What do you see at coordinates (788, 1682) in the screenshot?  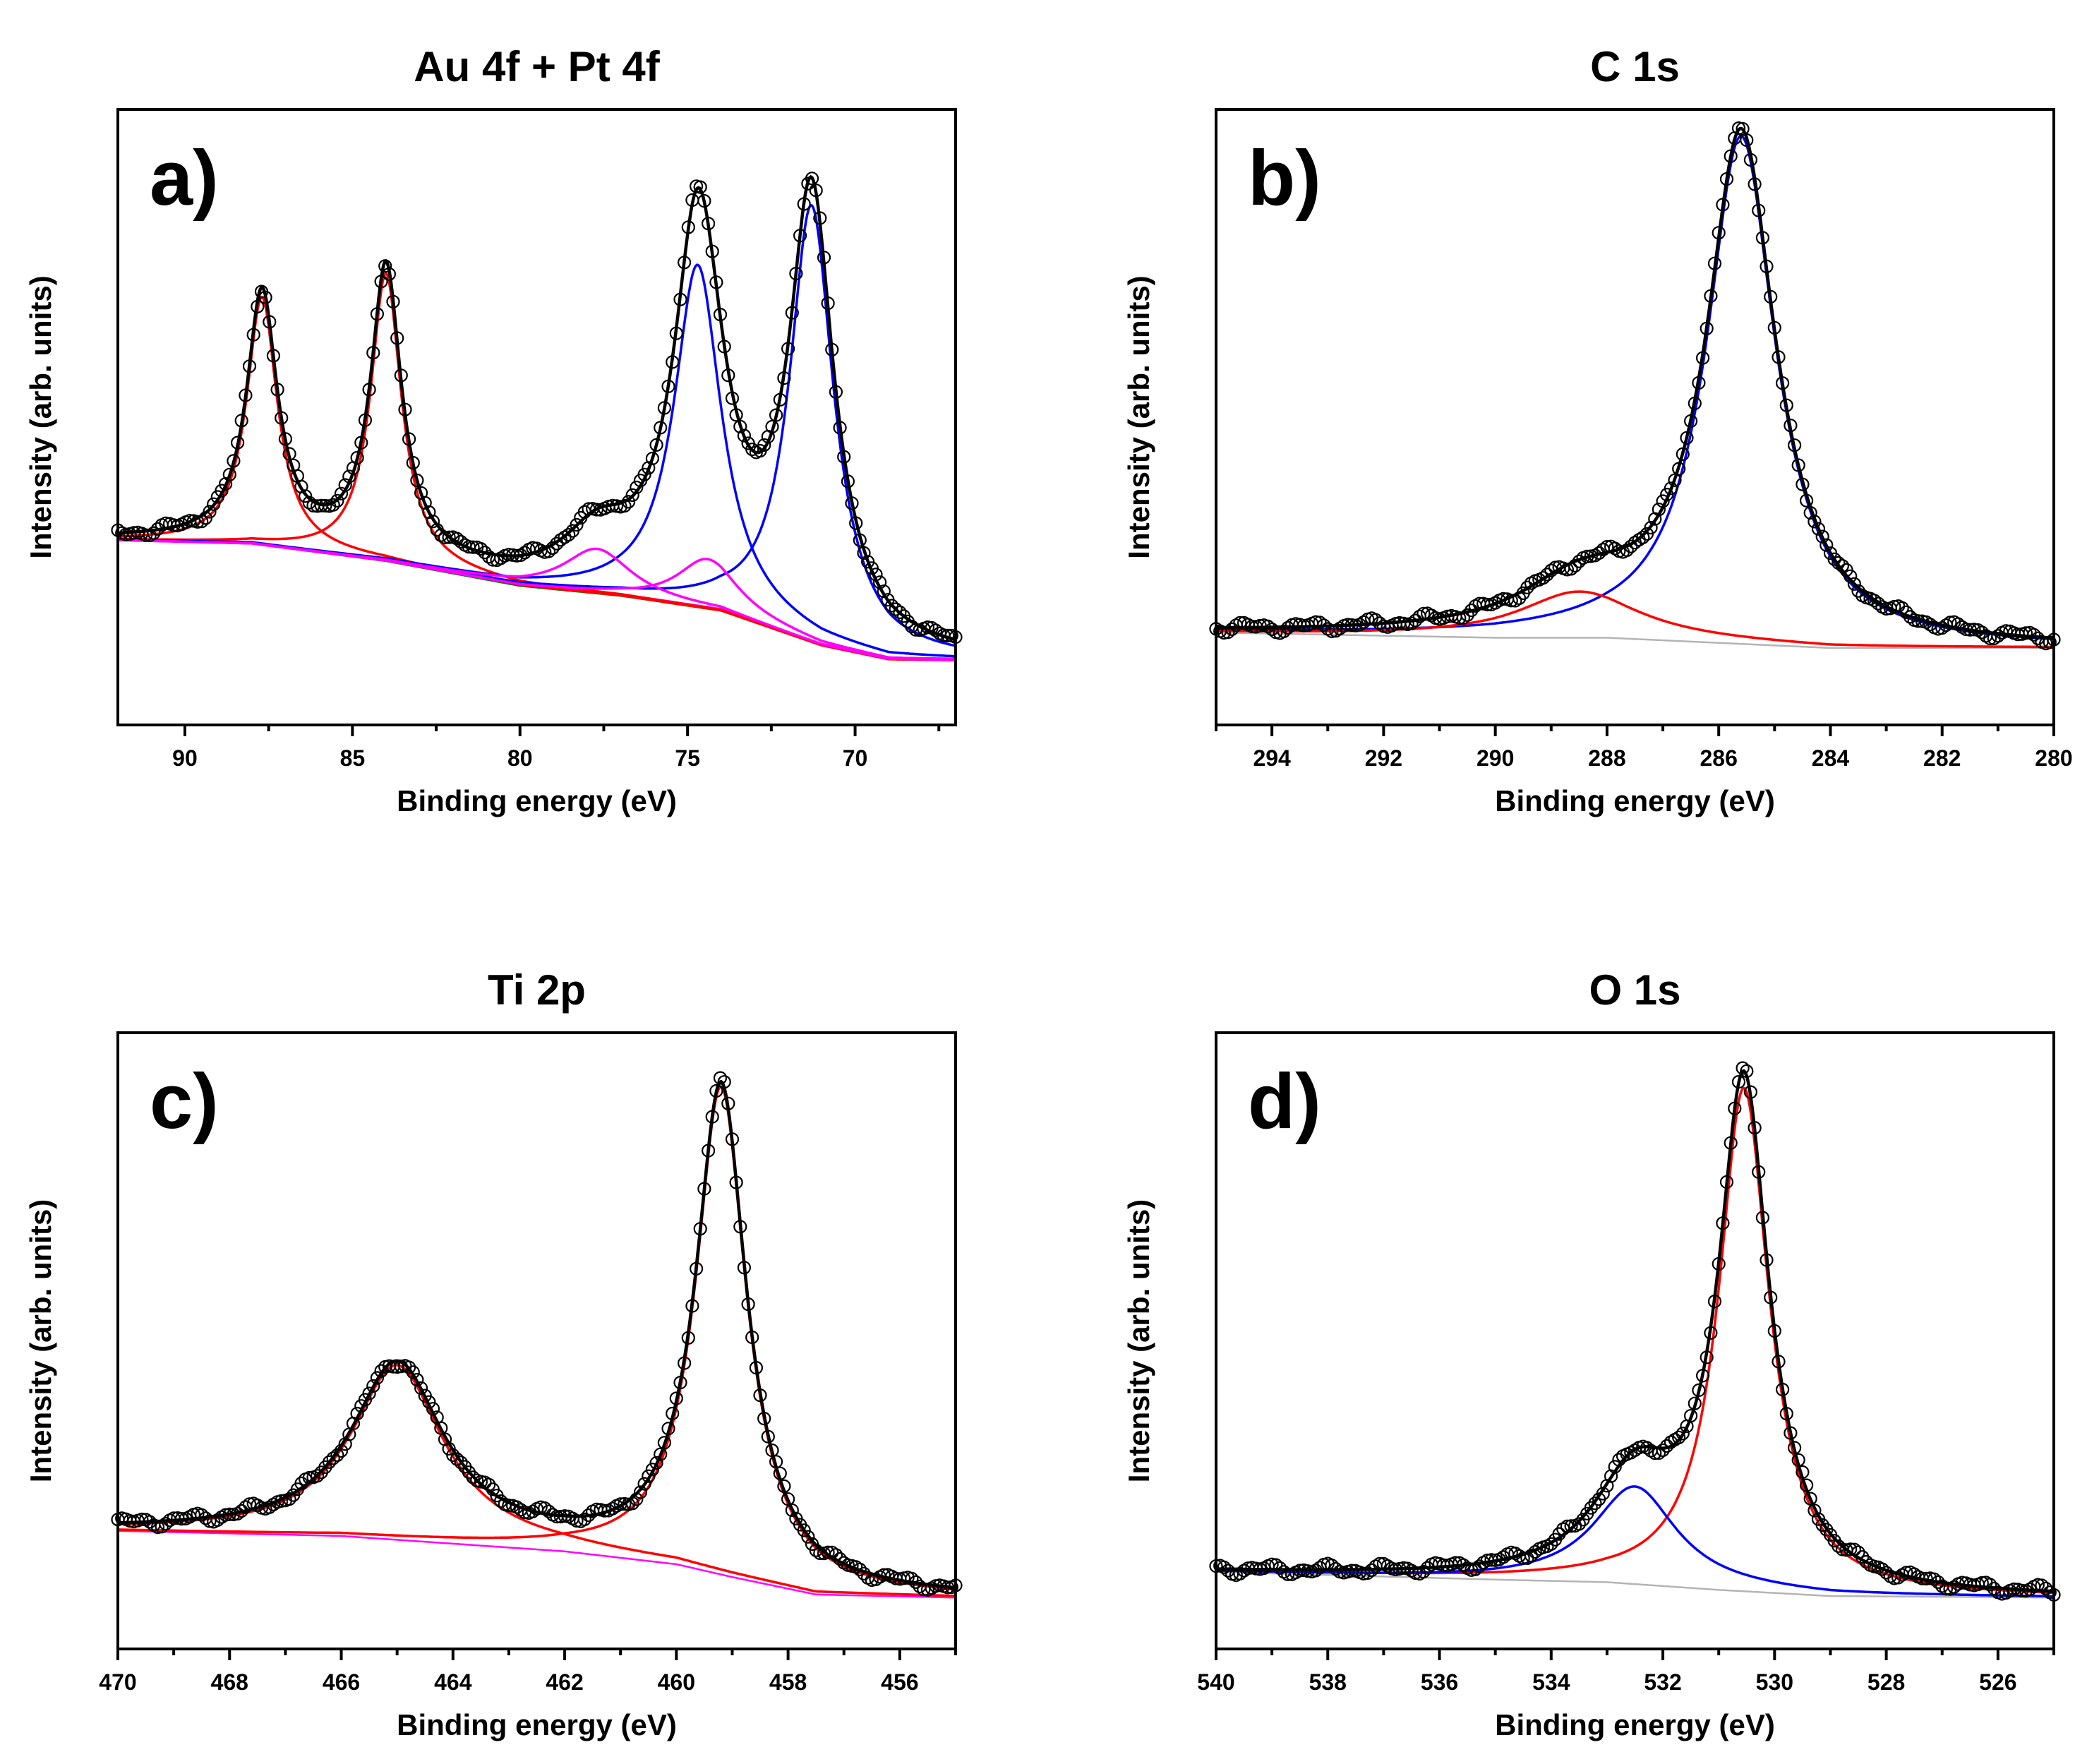 I see `x-tick-label: 458` at bounding box center [788, 1682].